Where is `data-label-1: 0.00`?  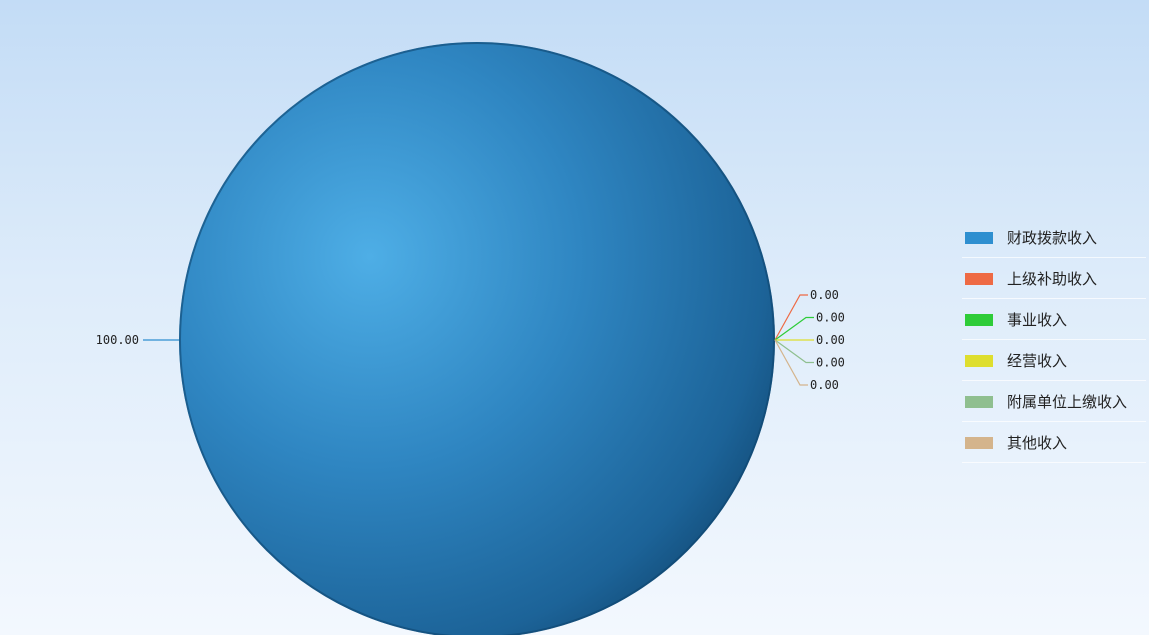 data-label-1: 0.00 is located at coordinates (824, 295).